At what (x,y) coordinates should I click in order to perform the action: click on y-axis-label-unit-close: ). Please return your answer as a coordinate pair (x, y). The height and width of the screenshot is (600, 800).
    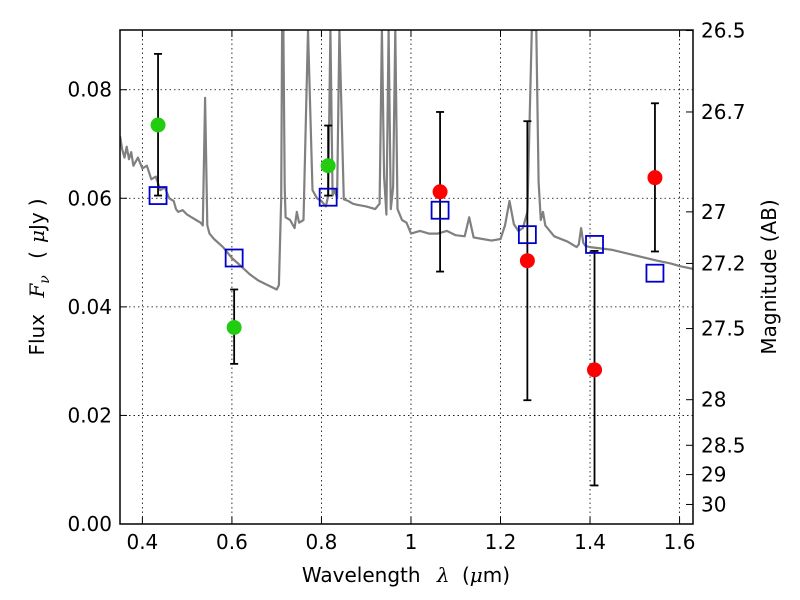
    Looking at the image, I should click on (37, 202).